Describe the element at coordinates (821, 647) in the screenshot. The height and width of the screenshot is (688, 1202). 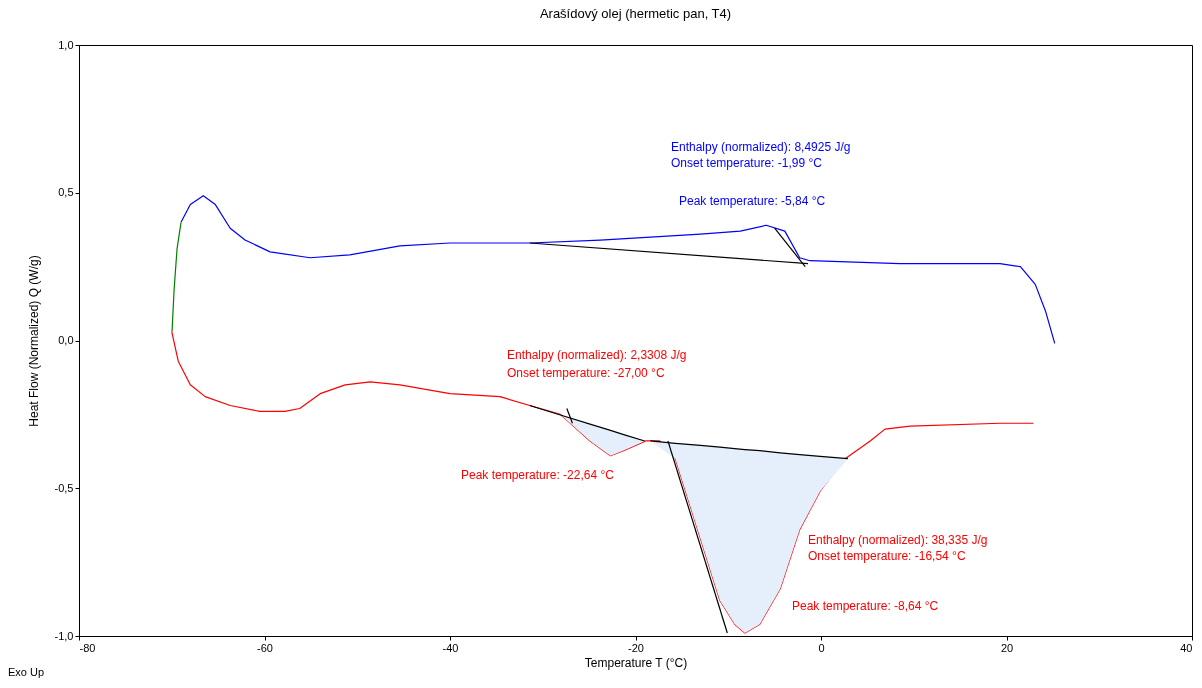
I see `x-tick-label: 0` at that location.